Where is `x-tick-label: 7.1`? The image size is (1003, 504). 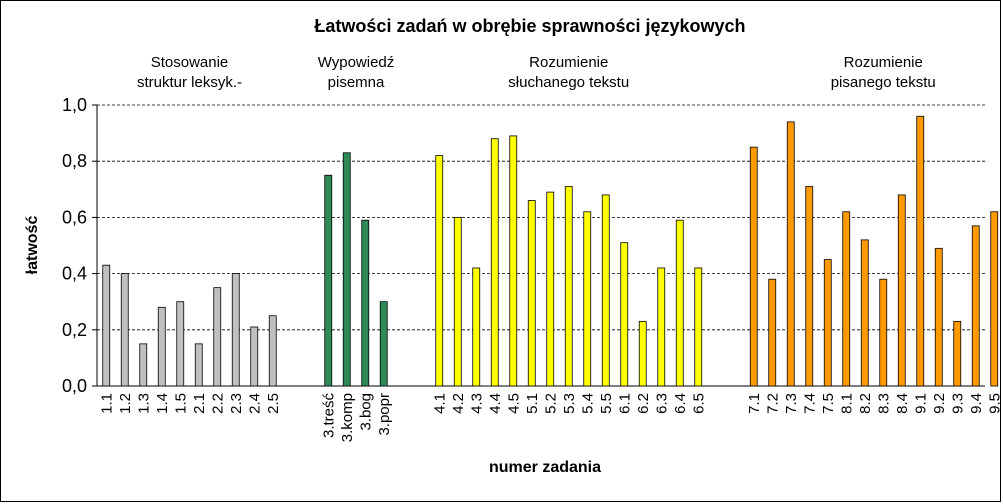
x-tick-label: 7.1 is located at coordinates (754, 403).